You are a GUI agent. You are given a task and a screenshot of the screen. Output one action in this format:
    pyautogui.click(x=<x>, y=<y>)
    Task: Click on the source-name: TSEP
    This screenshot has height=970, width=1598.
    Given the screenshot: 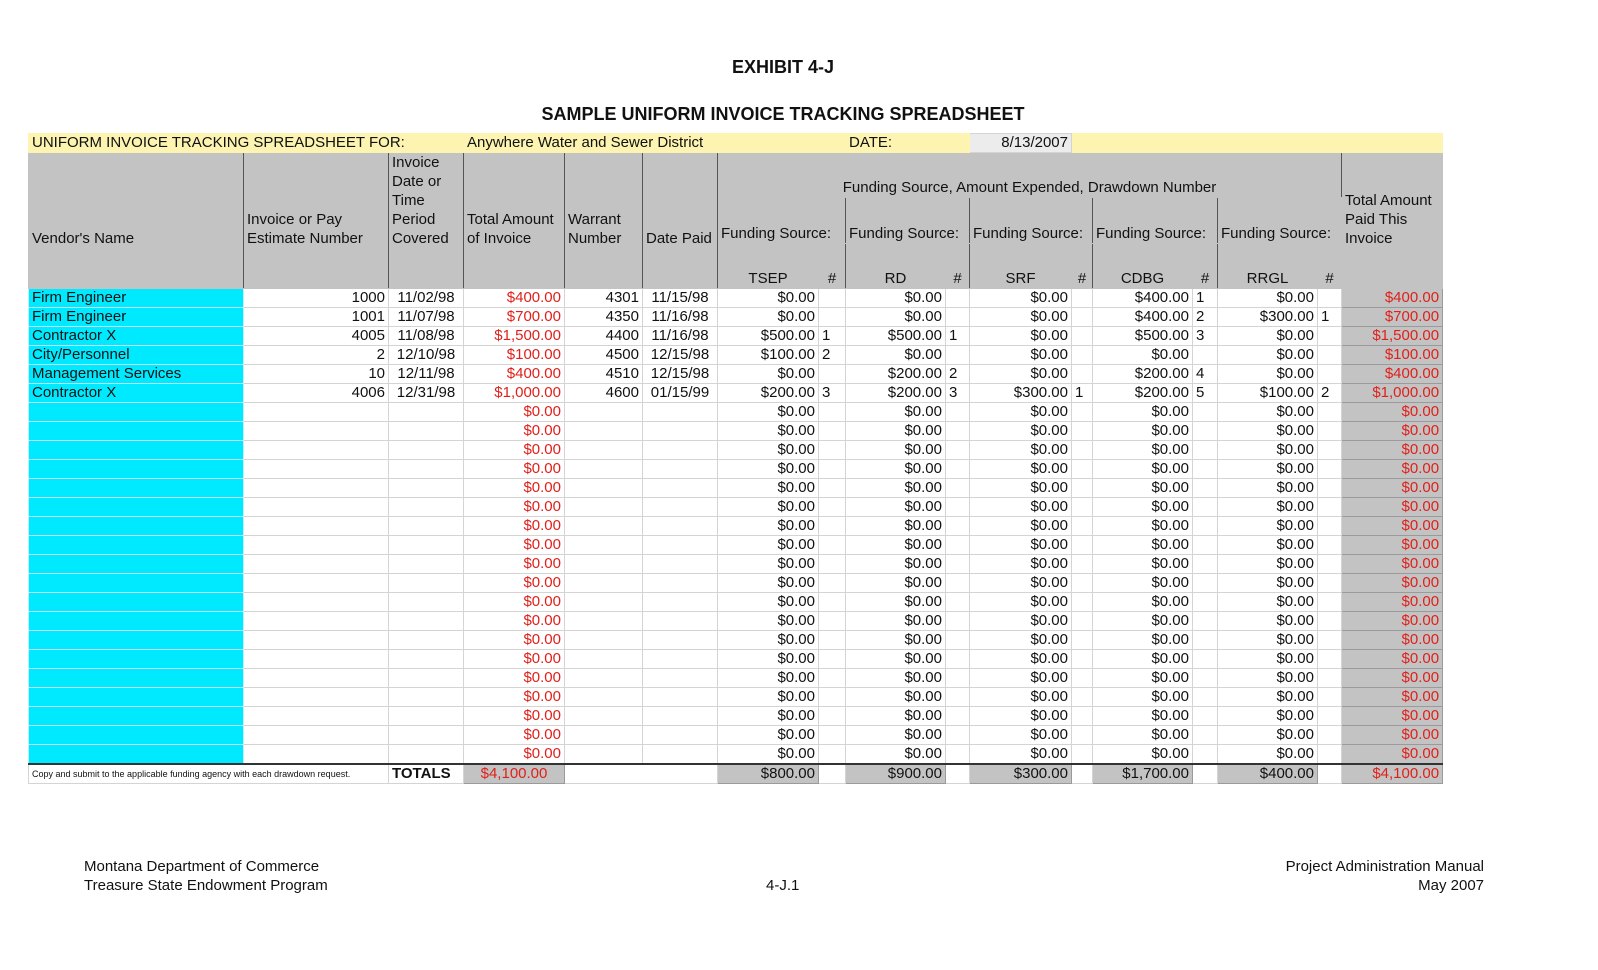 What is the action you would take?
    pyautogui.click(x=768, y=266)
    